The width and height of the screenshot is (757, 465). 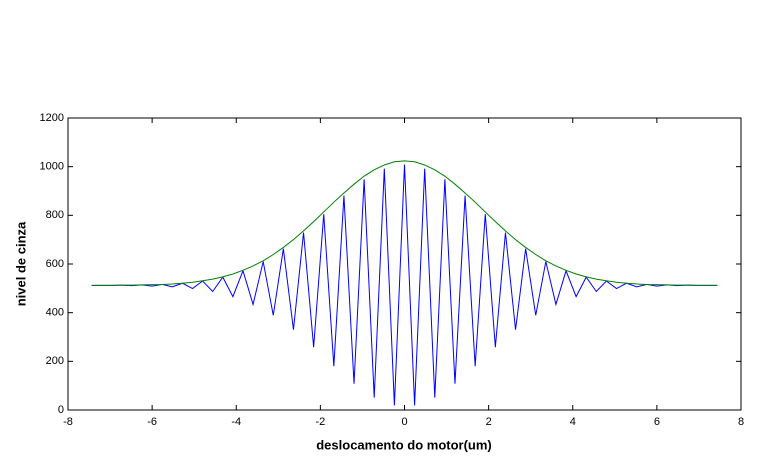 What do you see at coordinates (320, 422) in the screenshot?
I see `x-tick-label: -2` at bounding box center [320, 422].